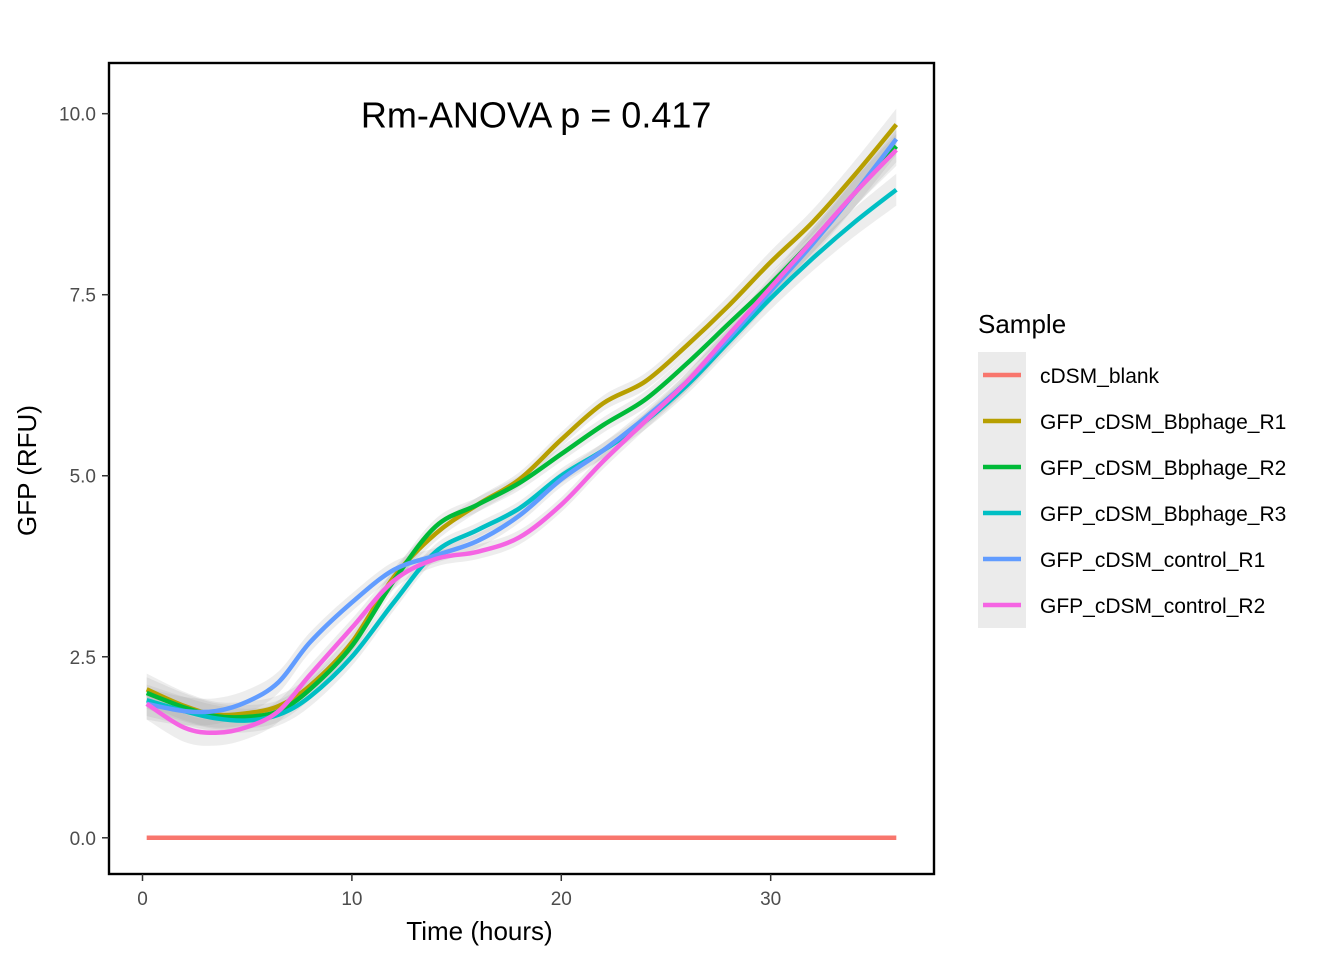  I want to click on x-axis-title: Time (hours), so click(479, 931).